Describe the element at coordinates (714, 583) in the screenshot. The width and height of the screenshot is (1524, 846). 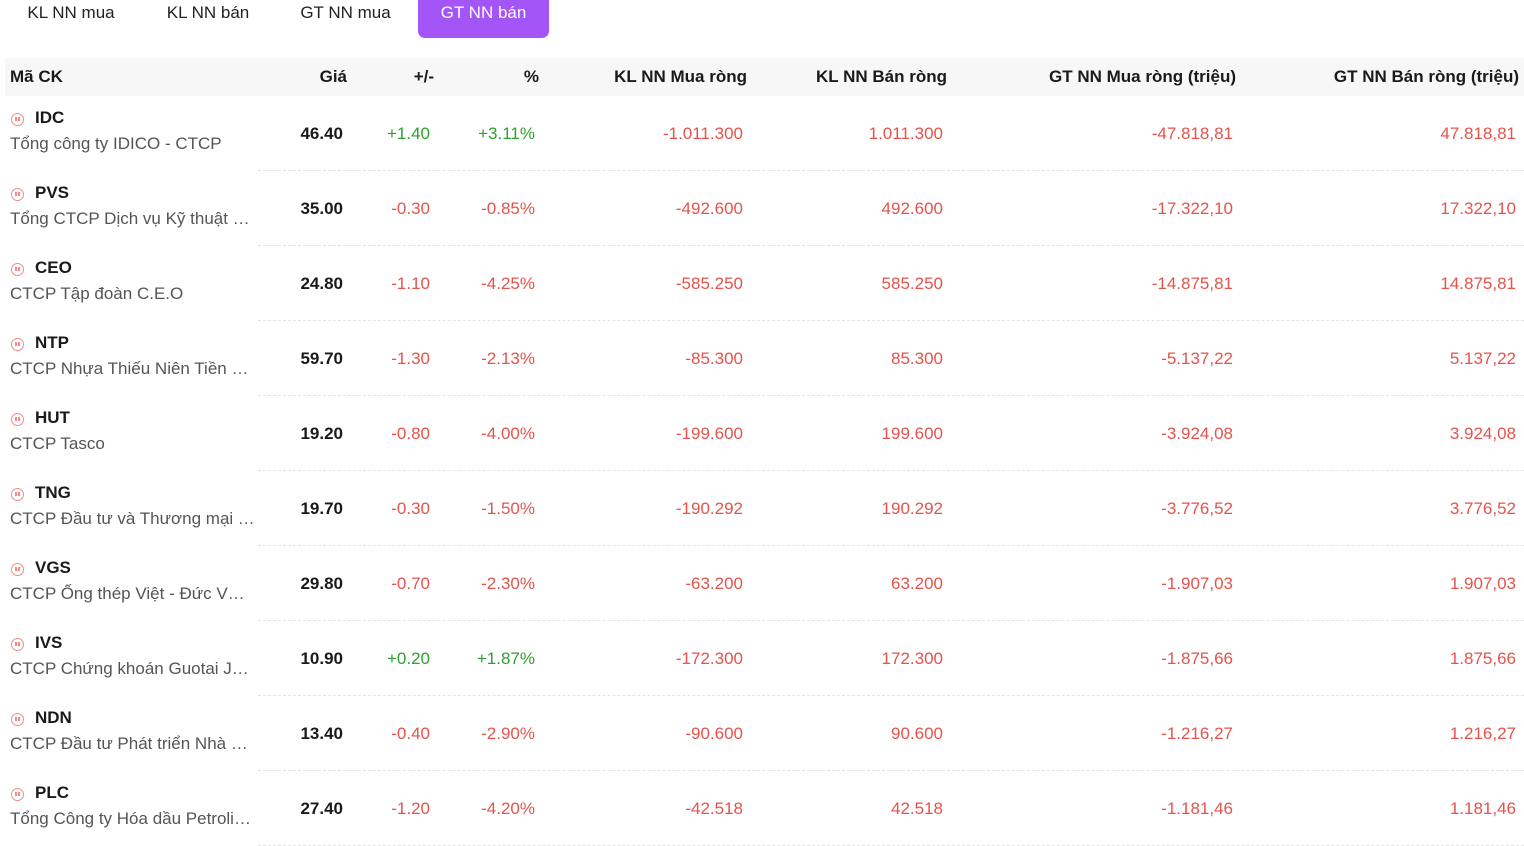
I see `kl-buy-cell: -63.200` at that location.